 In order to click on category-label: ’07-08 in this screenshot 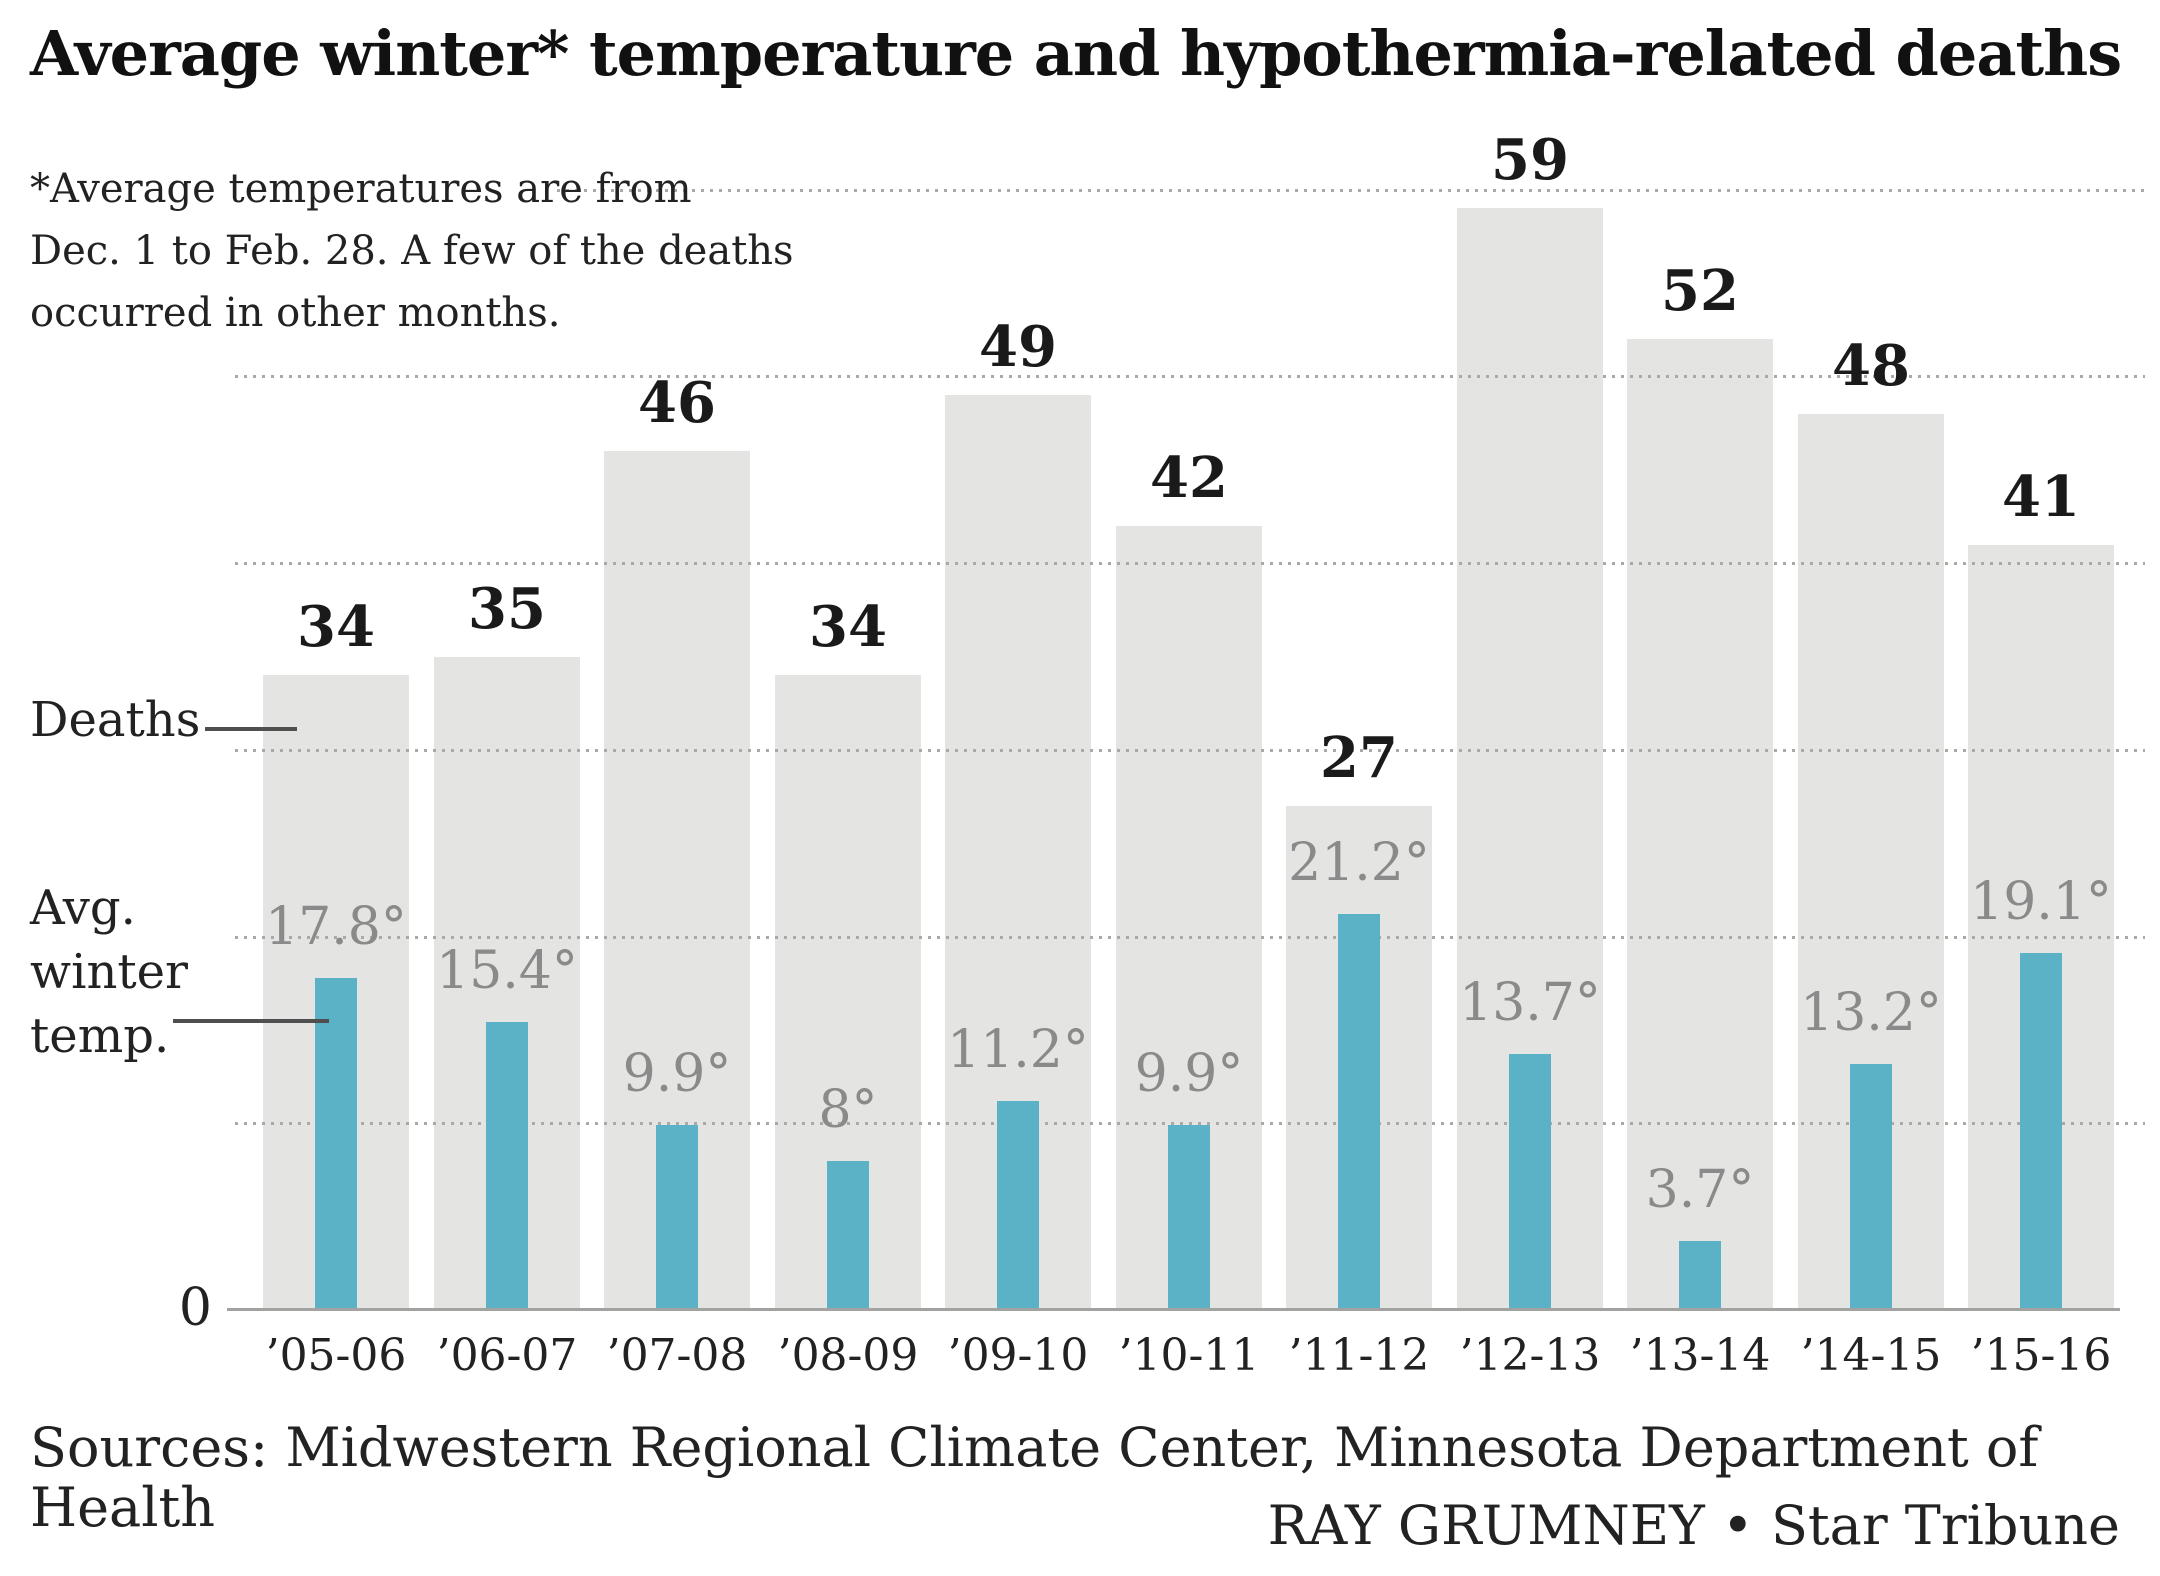, I will do `click(677, 1355)`.